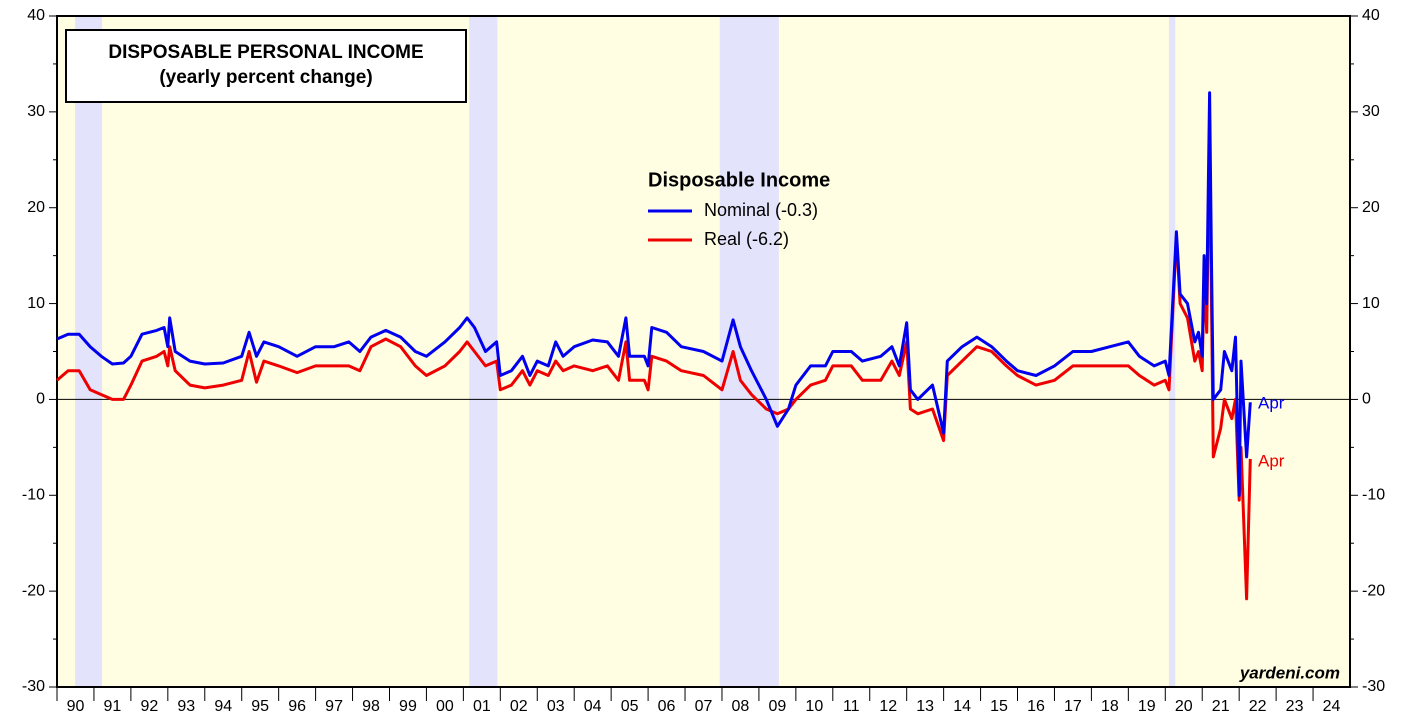  What do you see at coordinates (223, 706) in the screenshot?
I see `x-tick-label: 94` at bounding box center [223, 706].